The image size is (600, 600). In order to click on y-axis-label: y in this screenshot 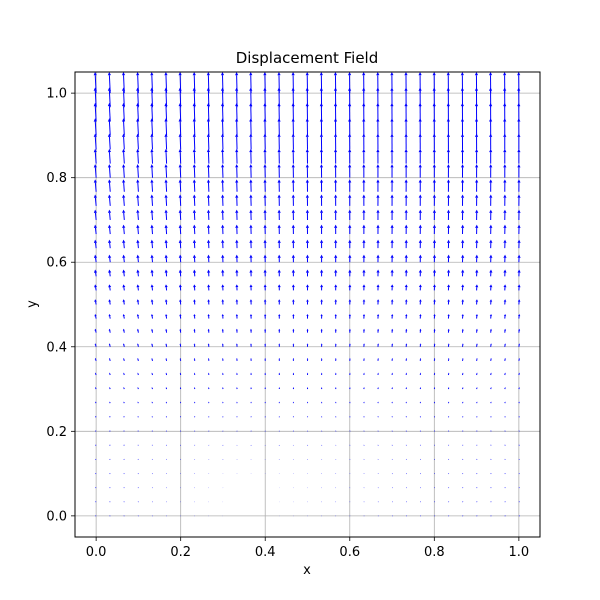, I will do `click(32, 304)`.